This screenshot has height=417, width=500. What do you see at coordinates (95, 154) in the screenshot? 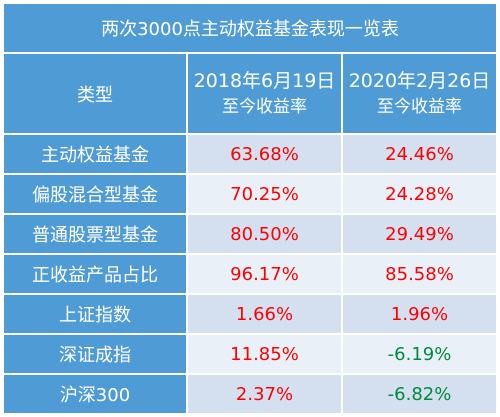
I see `row-label: 主动权益基金` at bounding box center [95, 154].